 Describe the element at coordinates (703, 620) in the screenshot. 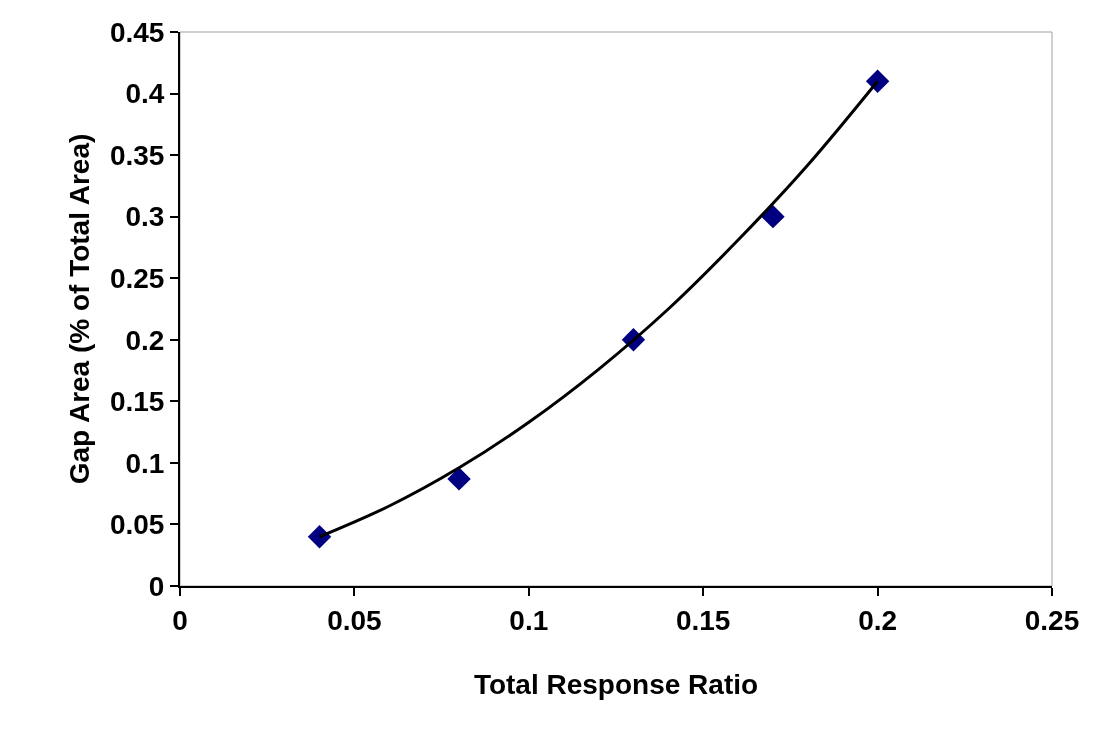

I see `x-tick-label: 0.15` at that location.